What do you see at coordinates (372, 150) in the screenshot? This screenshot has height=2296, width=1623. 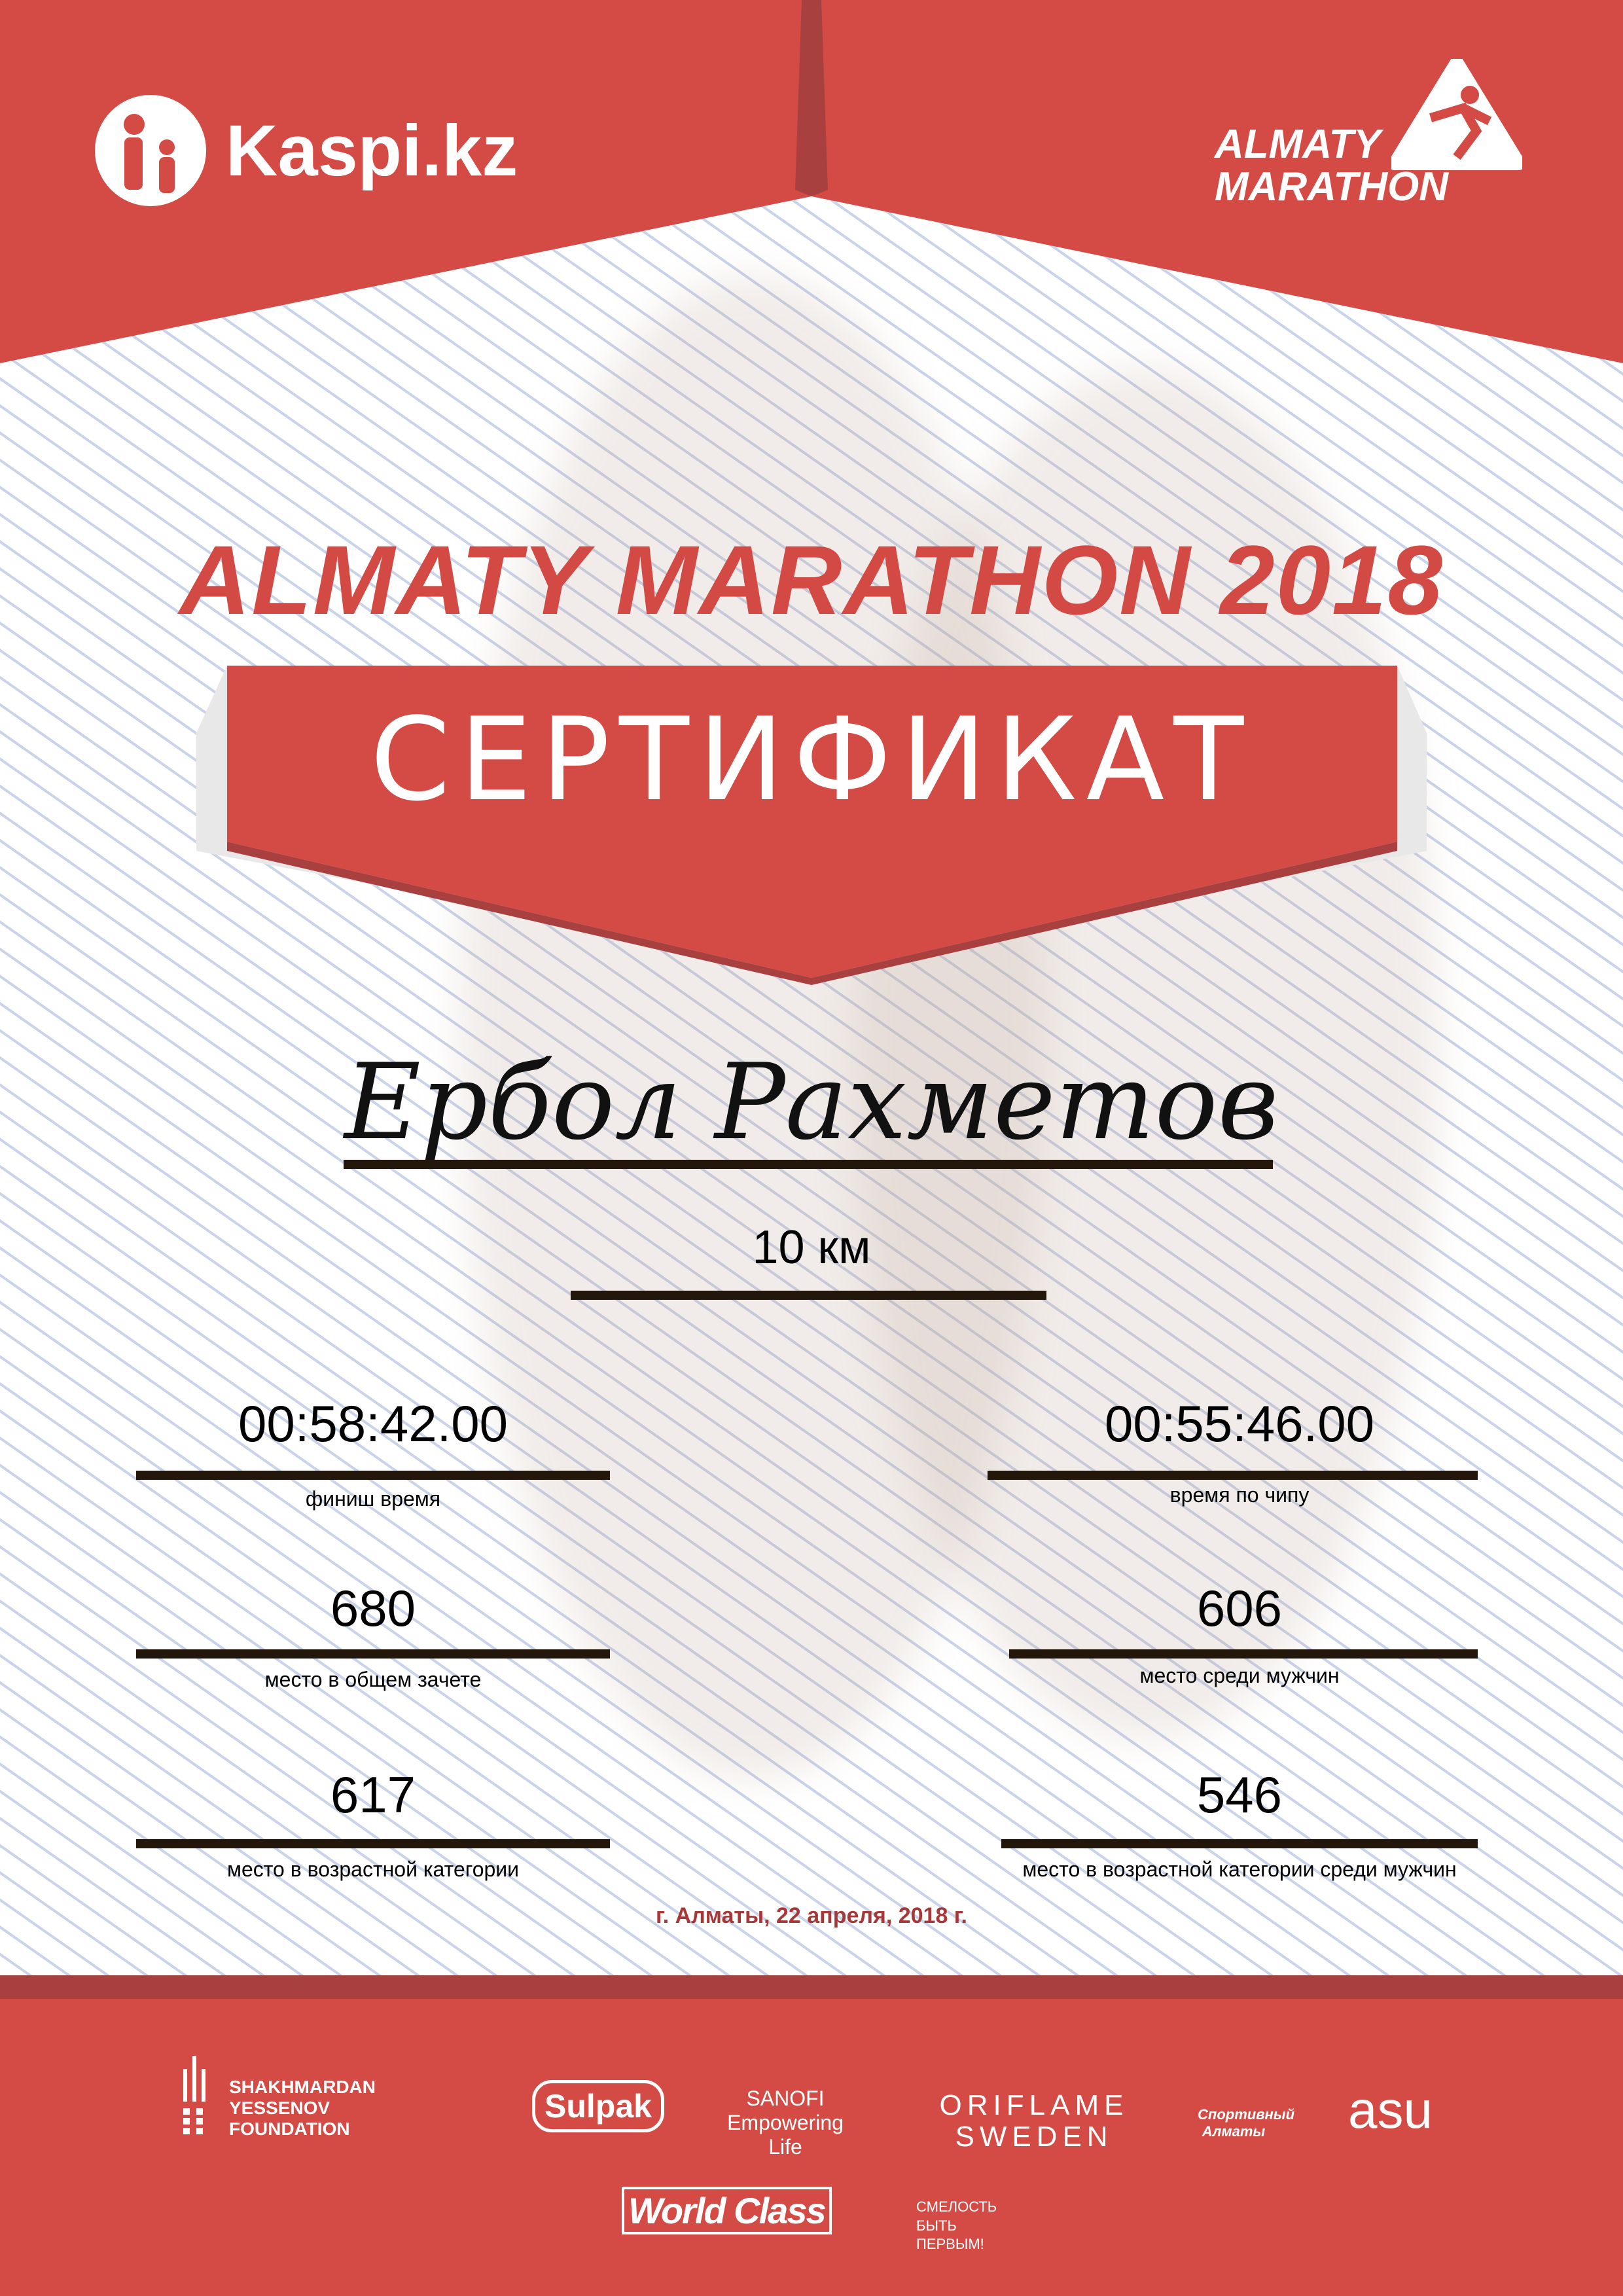 I see `kaspi-logo-text: Kaspi.kz` at bounding box center [372, 150].